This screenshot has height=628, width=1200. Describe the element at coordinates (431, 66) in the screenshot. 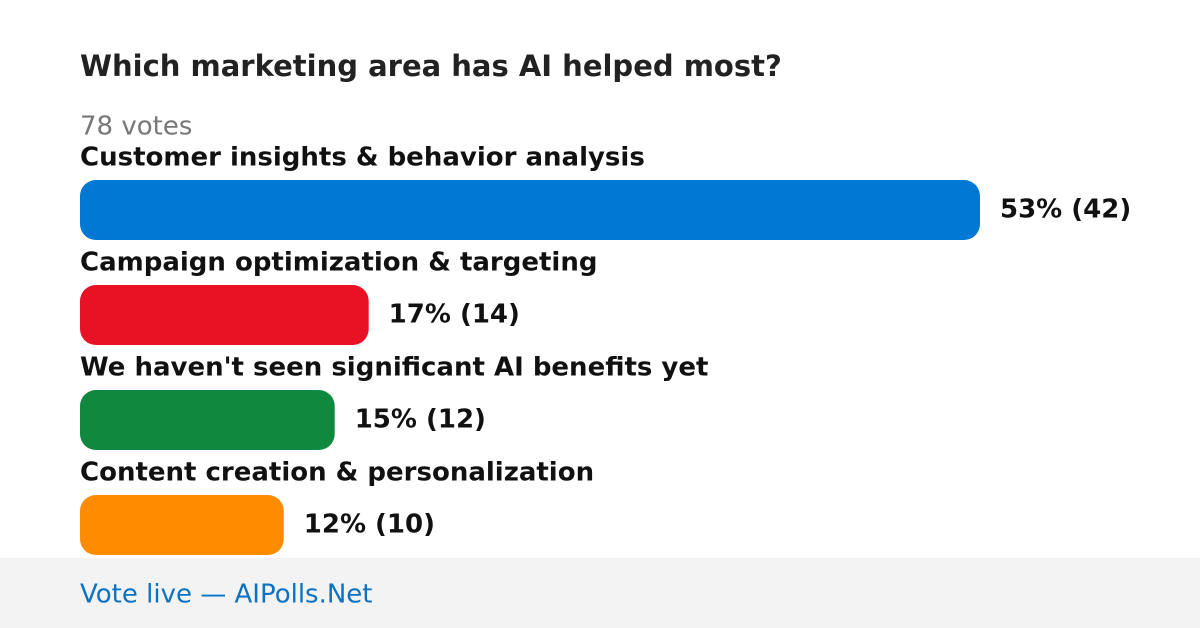

I see `chart-title: Which marketing area has AI helped most?` at that location.